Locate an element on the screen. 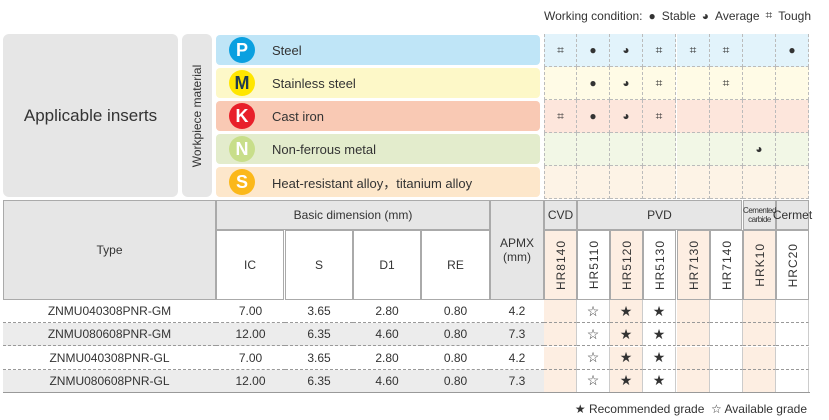 The height and width of the screenshot is (420, 829). group-header-cemented-carbide: Cemented carbide is located at coordinates (759, 215).